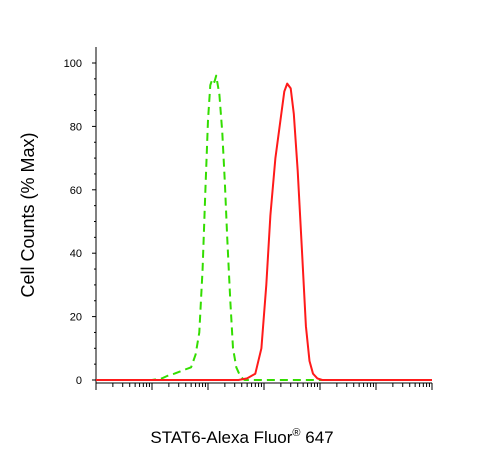 The width and height of the screenshot is (489, 472). What do you see at coordinates (317, 437) in the screenshot?
I see `x-axis-title-suffix: 647` at bounding box center [317, 437].